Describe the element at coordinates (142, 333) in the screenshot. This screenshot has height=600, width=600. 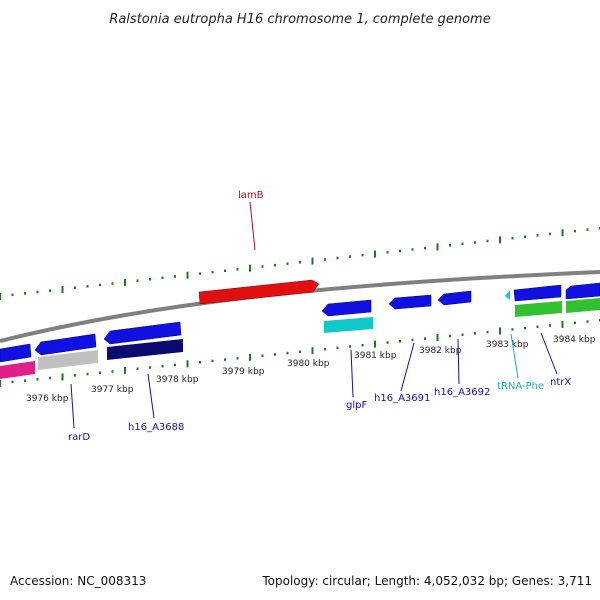
I see `gene-h16_A3688` at that location.